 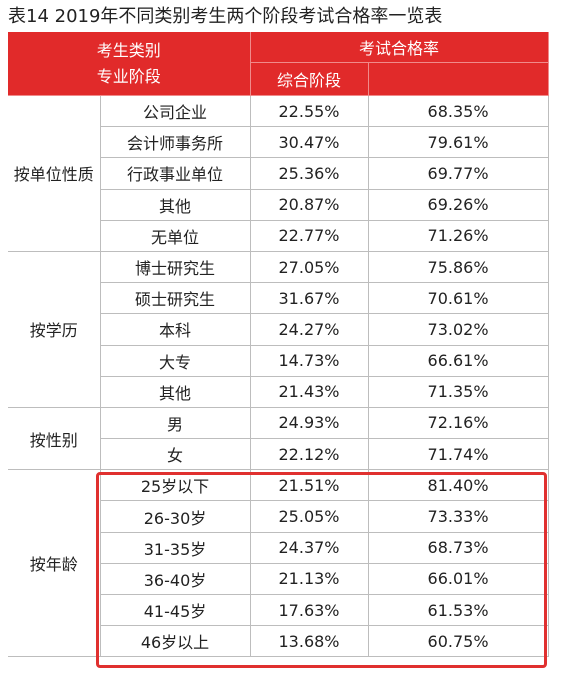 What do you see at coordinates (309, 361) in the screenshot?
I see `stage-rate-cell: 14.73%` at bounding box center [309, 361].